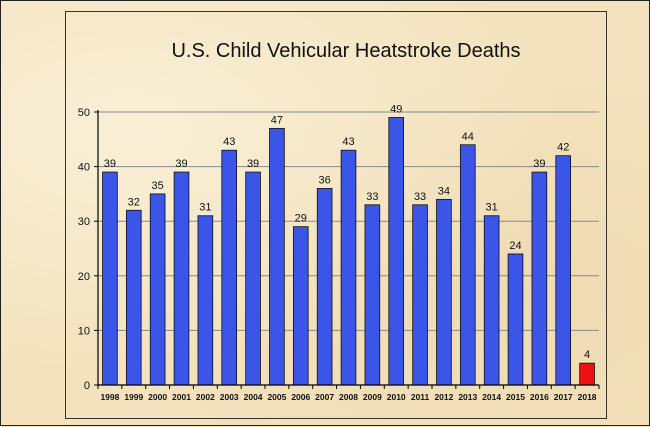 The width and height of the screenshot is (650, 427). I want to click on y-tick-label: 20, so click(84, 277).